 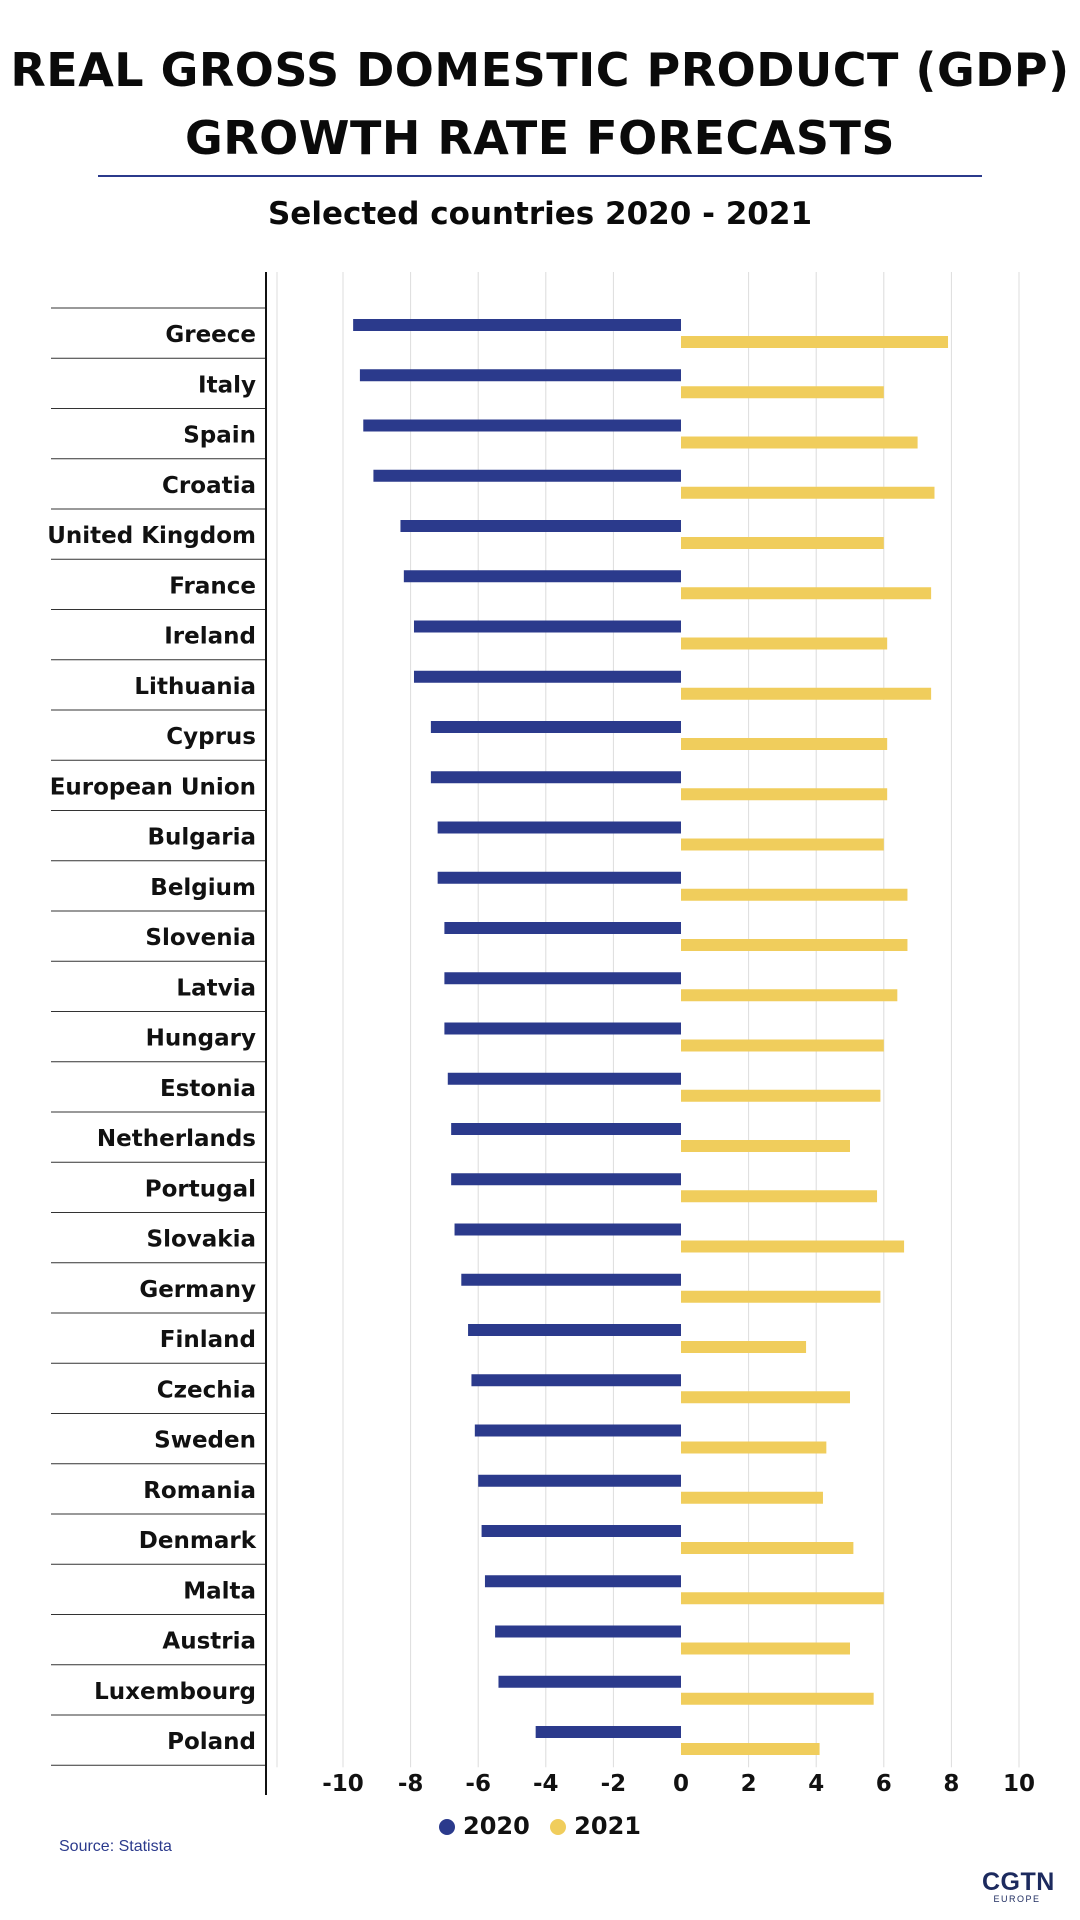 What do you see at coordinates (216, 988) in the screenshot?
I see `category-label: Latvia` at bounding box center [216, 988].